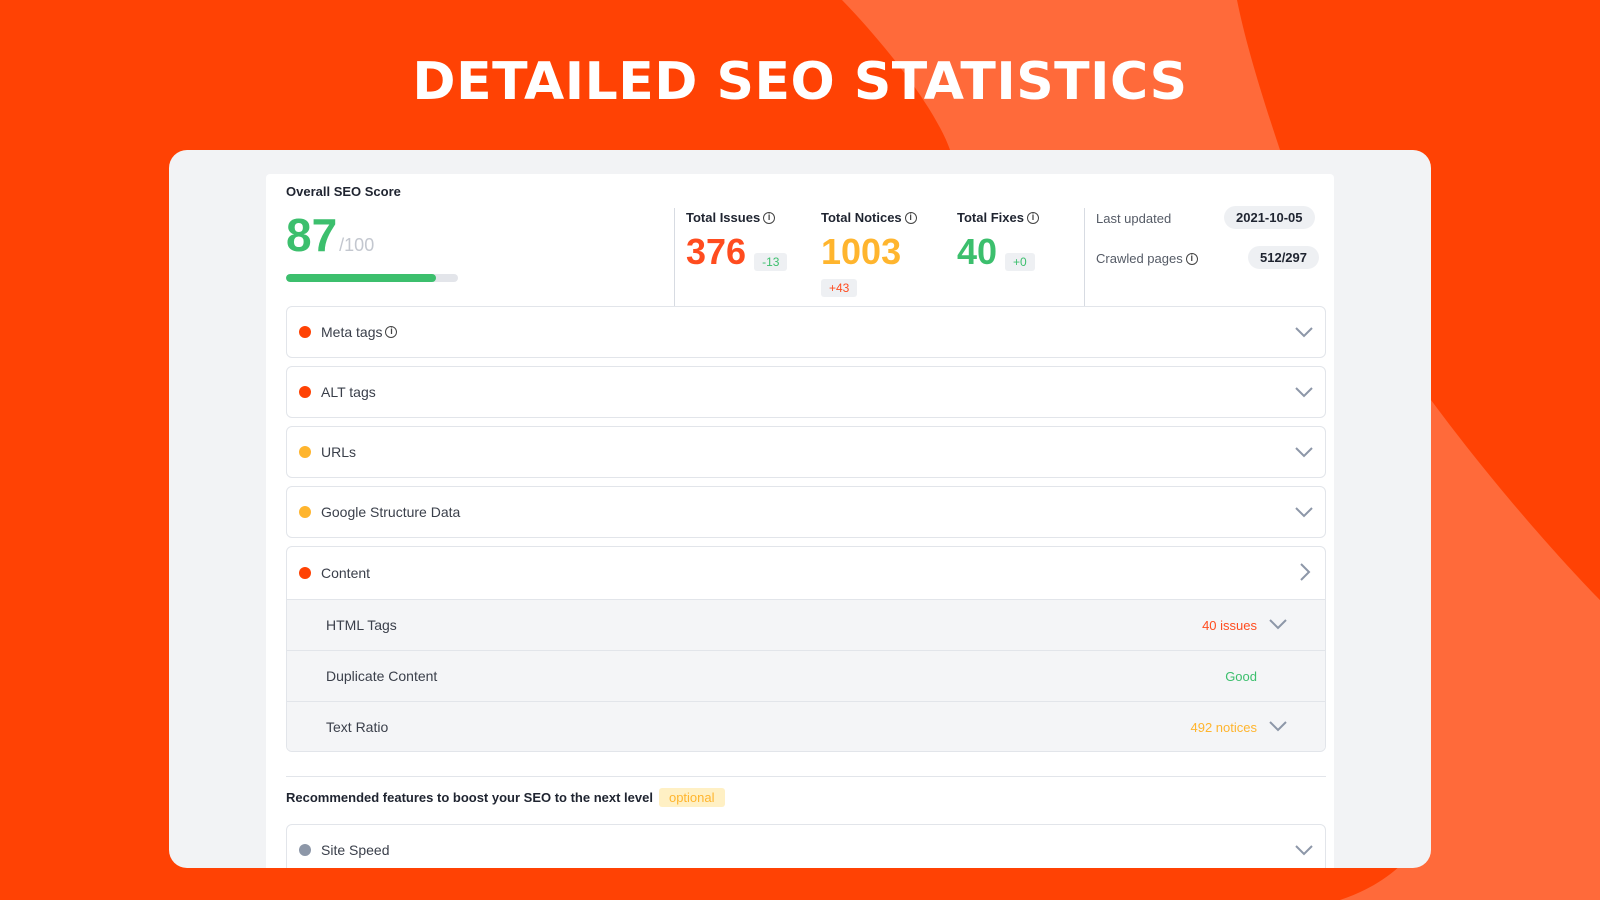 The width and height of the screenshot is (1600, 900). What do you see at coordinates (1304, 572) in the screenshot?
I see `chevron-right-icon` at bounding box center [1304, 572].